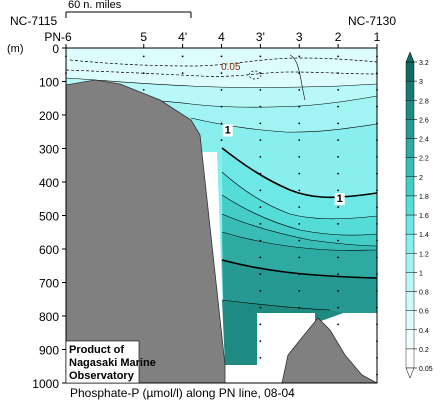 The image size is (446, 400). What do you see at coordinates (221, 37) in the screenshot?
I see `station-label: 4` at bounding box center [221, 37].